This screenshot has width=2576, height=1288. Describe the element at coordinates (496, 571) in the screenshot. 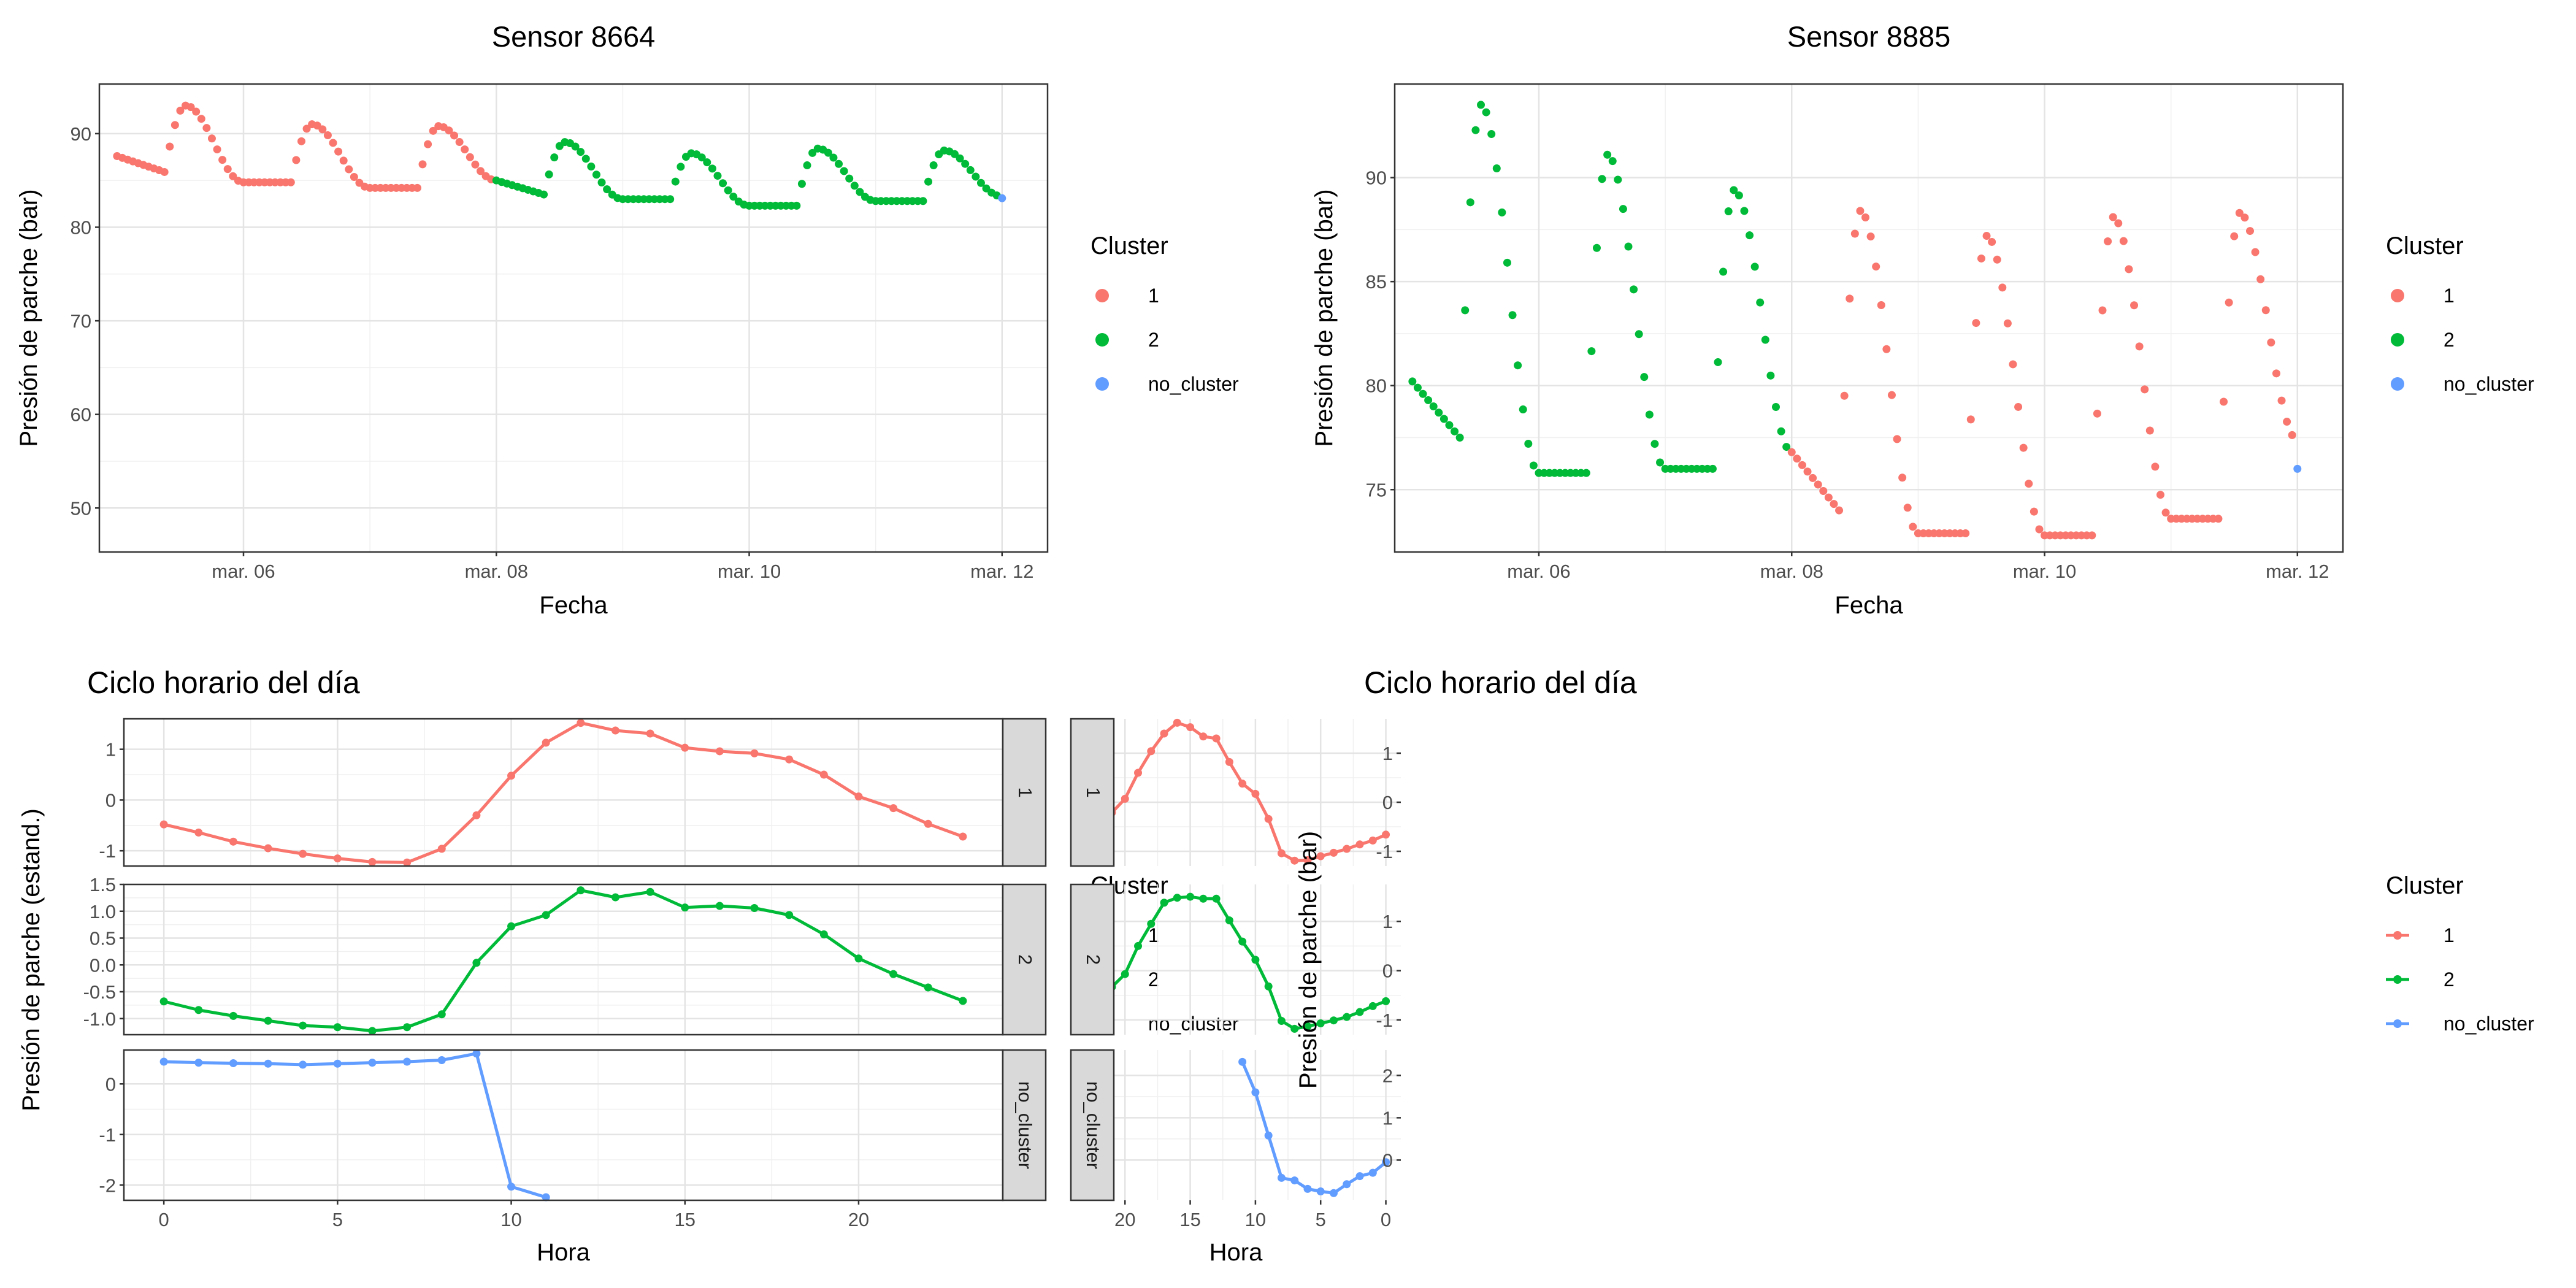

I see `x-tick-label: mar. 08` at that location.